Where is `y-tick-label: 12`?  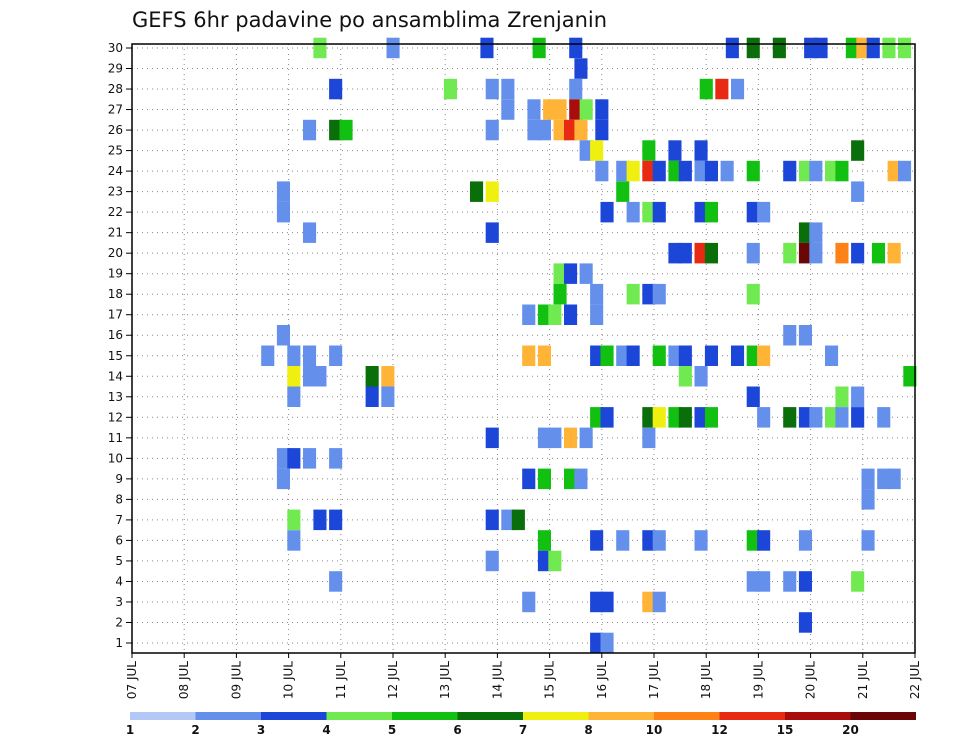 y-tick-label: 12 is located at coordinates (115, 417).